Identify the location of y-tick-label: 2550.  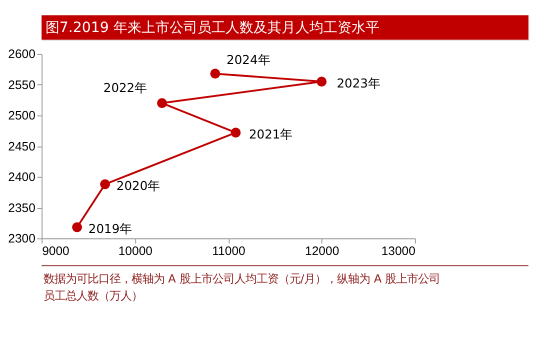
(22, 85).